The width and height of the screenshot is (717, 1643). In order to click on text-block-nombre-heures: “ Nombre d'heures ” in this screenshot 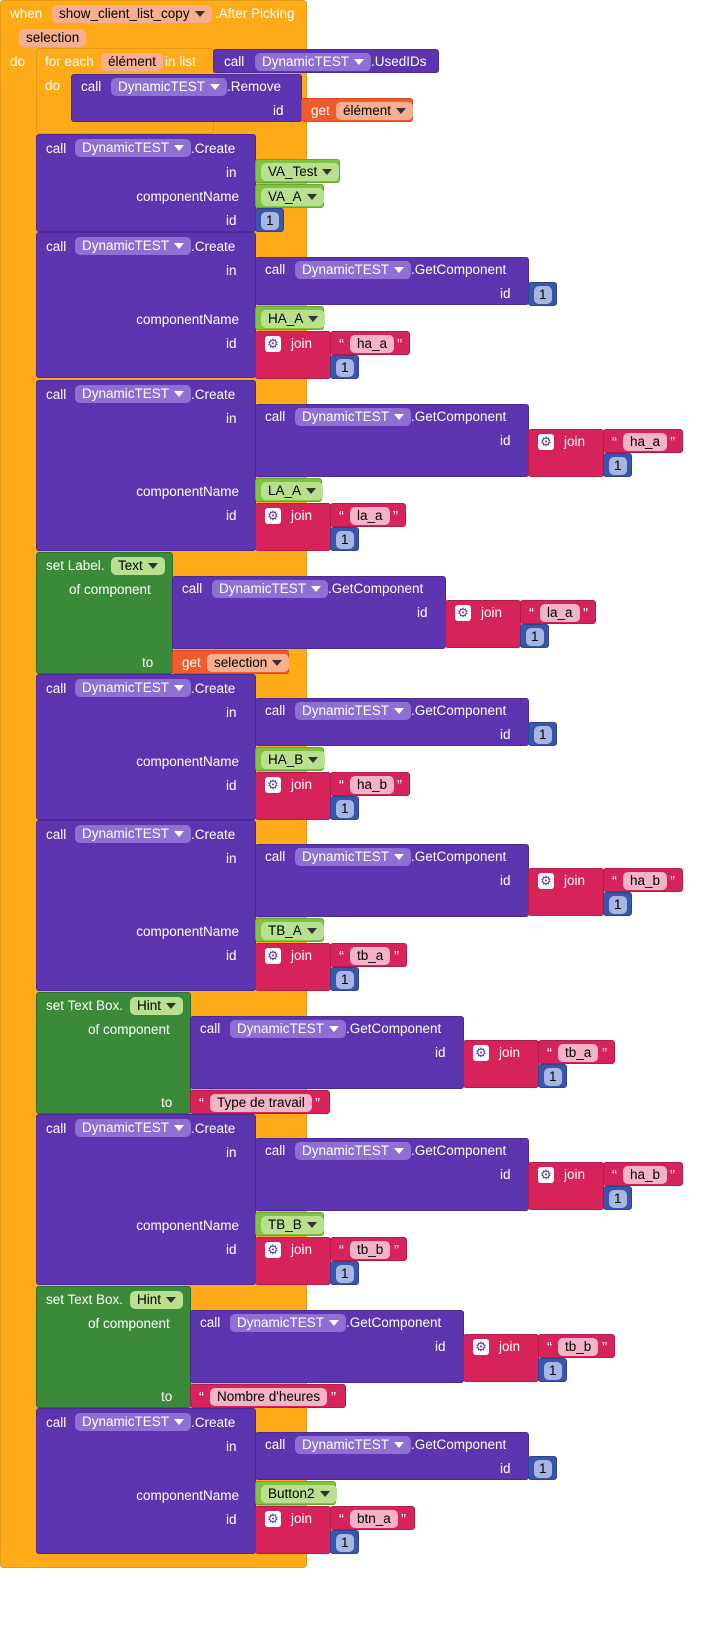, I will do `click(268, 1396)`.